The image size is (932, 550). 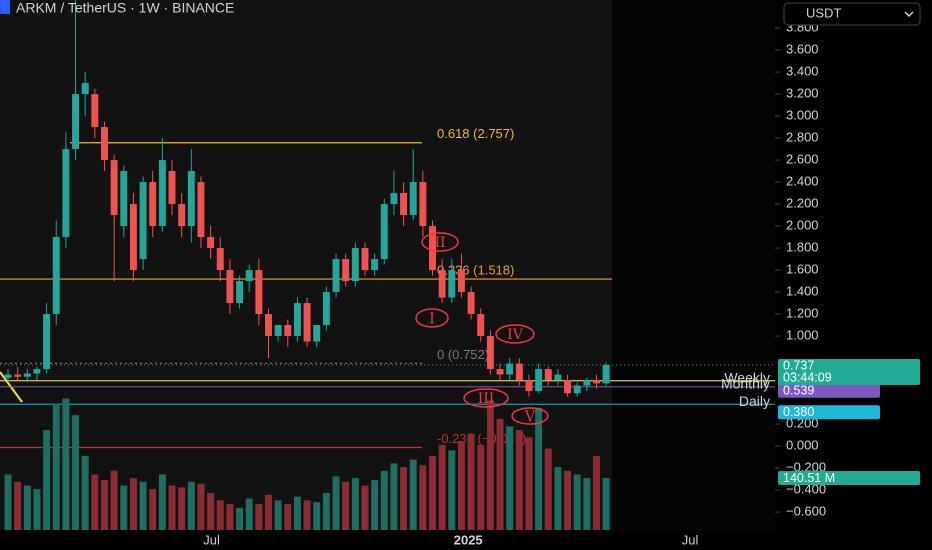 I want to click on price-line-name: Daily, so click(x=754, y=401).